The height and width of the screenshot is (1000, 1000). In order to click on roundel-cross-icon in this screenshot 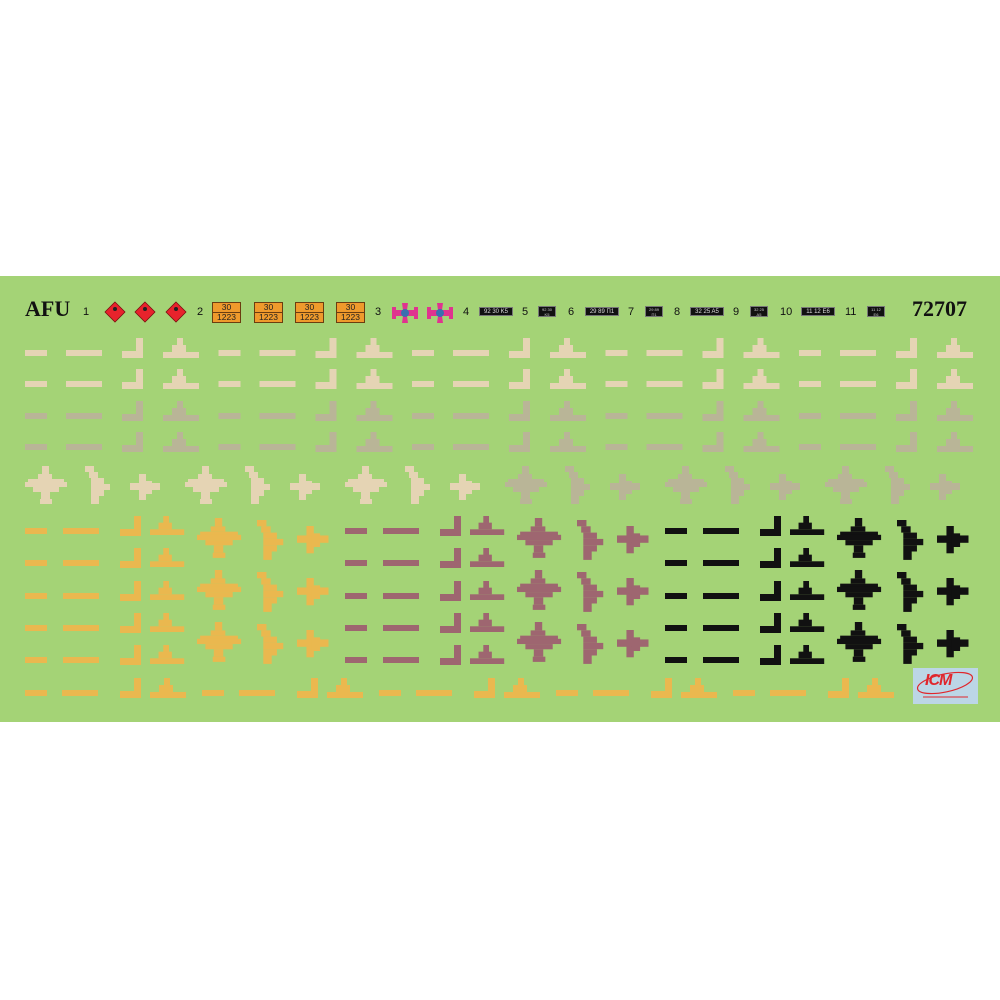, I will do `click(405, 313)`.